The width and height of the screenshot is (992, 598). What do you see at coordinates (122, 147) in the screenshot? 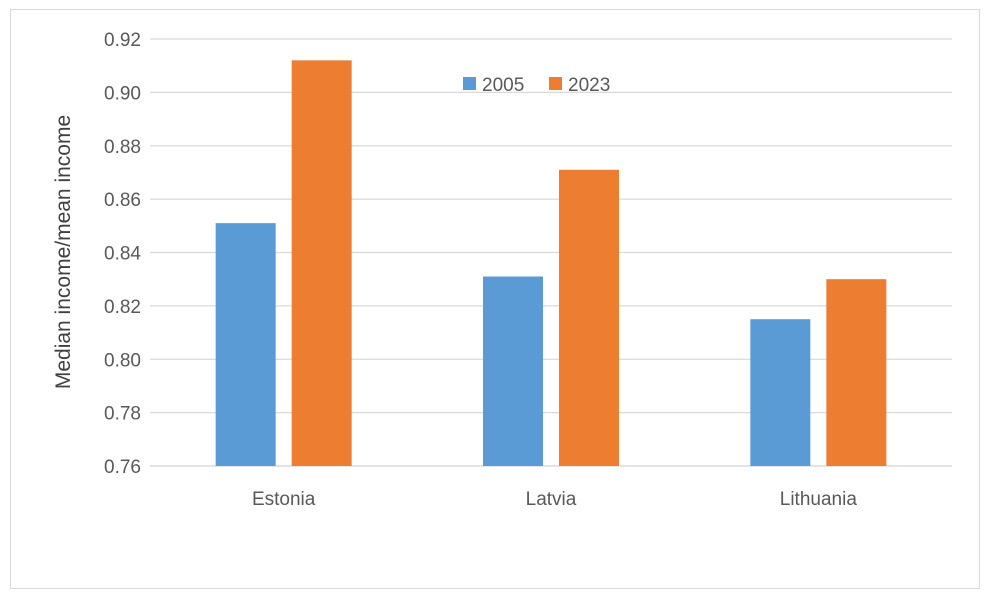
I see `y-tick-label: 0.88` at bounding box center [122, 147].